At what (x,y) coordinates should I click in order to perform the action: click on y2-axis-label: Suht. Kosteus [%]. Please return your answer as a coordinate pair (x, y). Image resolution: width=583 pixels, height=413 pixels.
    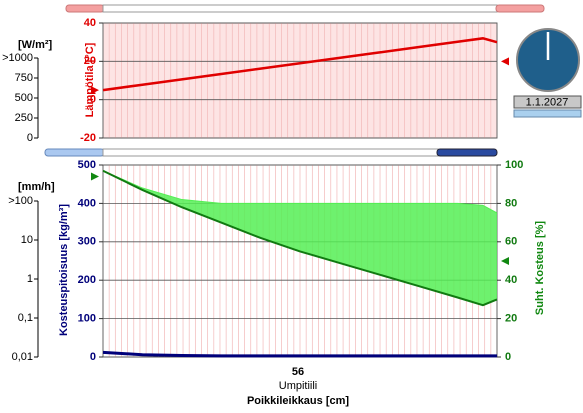
    Looking at the image, I should click on (540, 268).